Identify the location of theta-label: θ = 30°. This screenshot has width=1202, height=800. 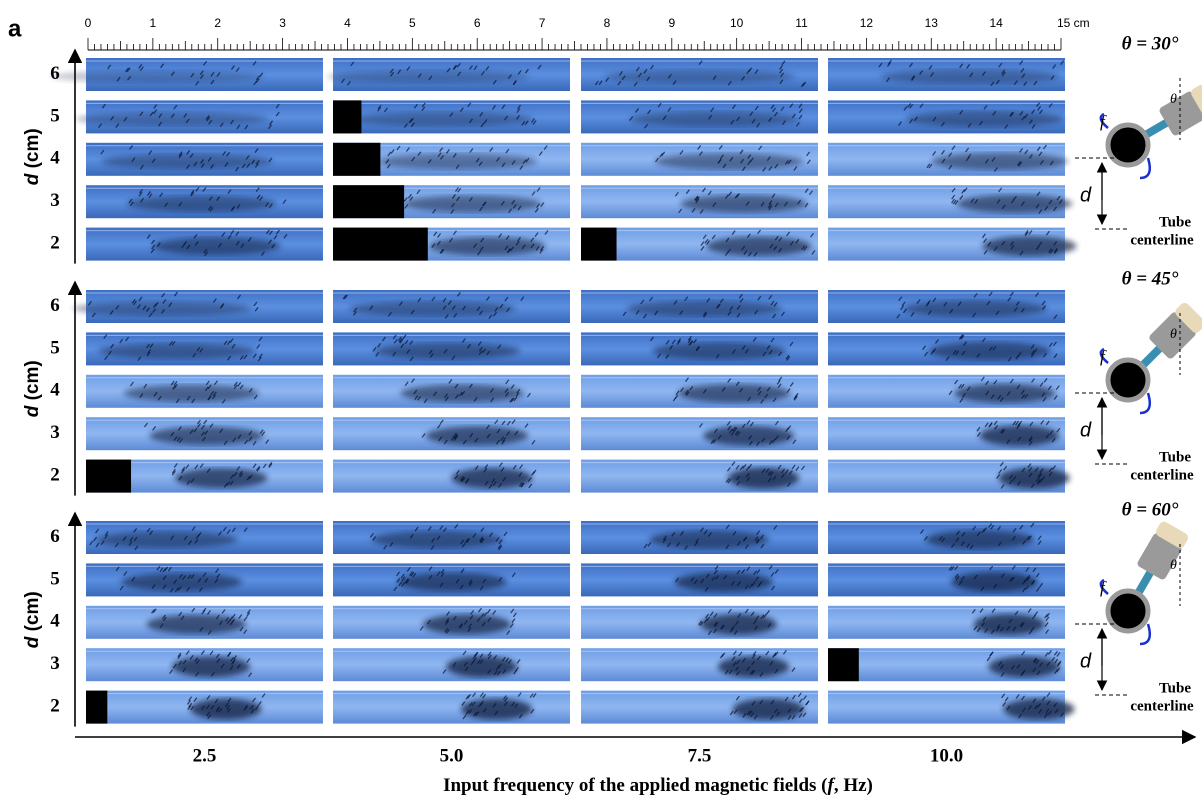
(1150, 43).